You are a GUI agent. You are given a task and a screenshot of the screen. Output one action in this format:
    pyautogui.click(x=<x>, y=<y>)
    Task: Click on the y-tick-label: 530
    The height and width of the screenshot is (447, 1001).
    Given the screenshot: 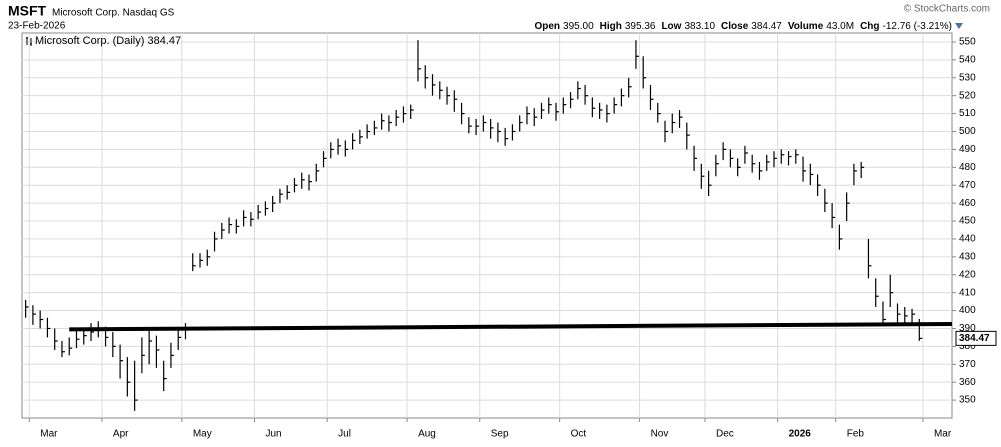 What is the action you would take?
    pyautogui.click(x=967, y=77)
    